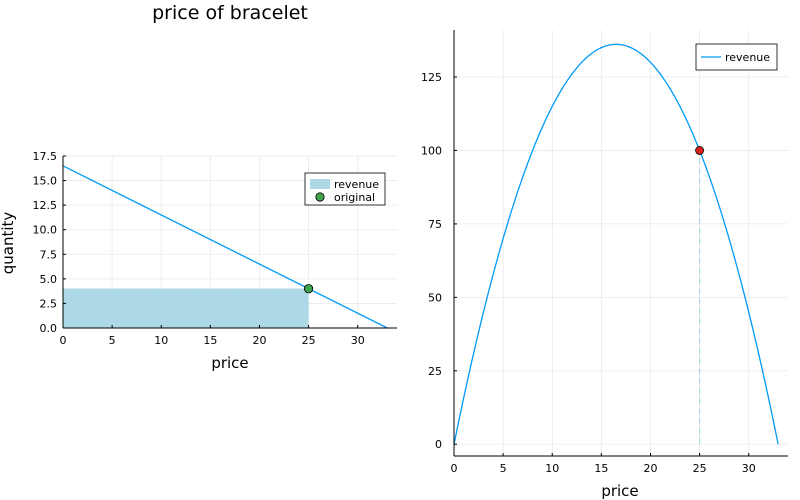 This screenshot has height=500, width=800. What do you see at coordinates (454, 468) in the screenshot?
I see `right-x-tick-label-0: 0` at bounding box center [454, 468].